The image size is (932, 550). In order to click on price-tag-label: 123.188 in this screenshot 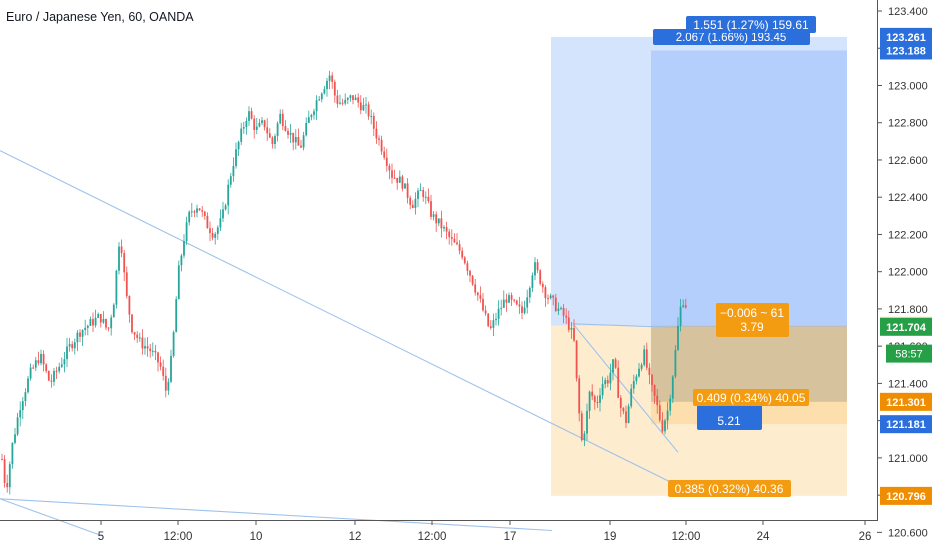, I will do `click(906, 51)`.